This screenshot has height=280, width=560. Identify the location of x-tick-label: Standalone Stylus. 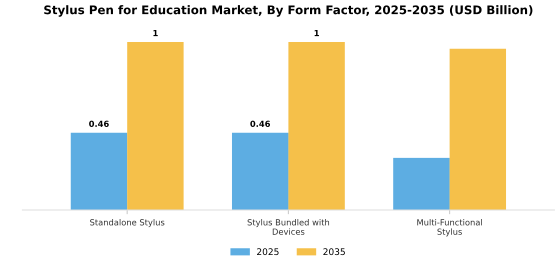
(127, 223).